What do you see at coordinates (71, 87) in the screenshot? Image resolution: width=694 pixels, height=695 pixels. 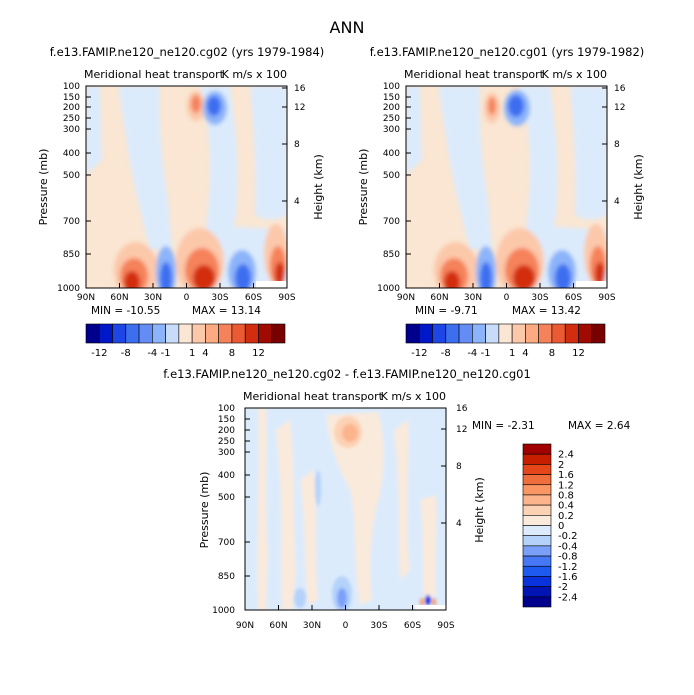 I see `panel-1-y-tick: 100` at bounding box center [71, 87].